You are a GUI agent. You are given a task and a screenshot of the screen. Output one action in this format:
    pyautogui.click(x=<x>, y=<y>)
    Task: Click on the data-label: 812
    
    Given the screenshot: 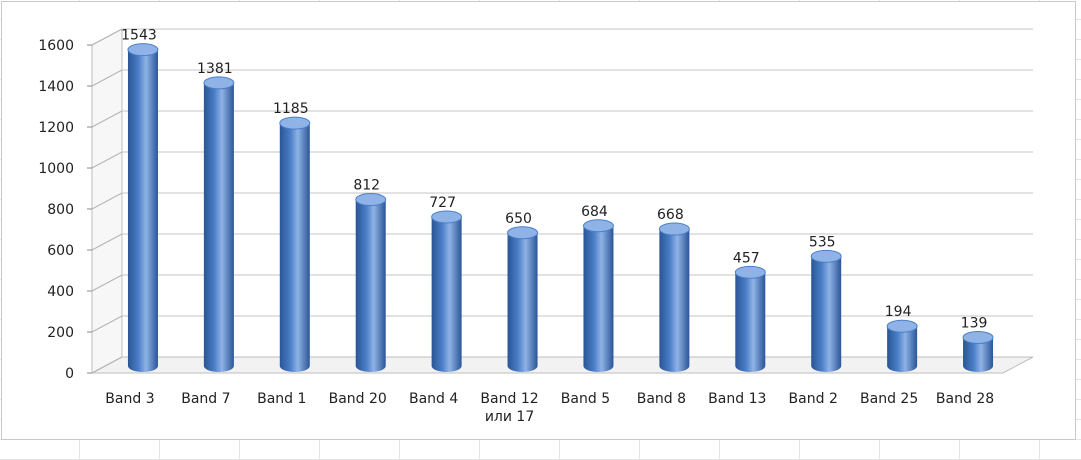 What is the action you would take?
    pyautogui.click(x=366, y=186)
    